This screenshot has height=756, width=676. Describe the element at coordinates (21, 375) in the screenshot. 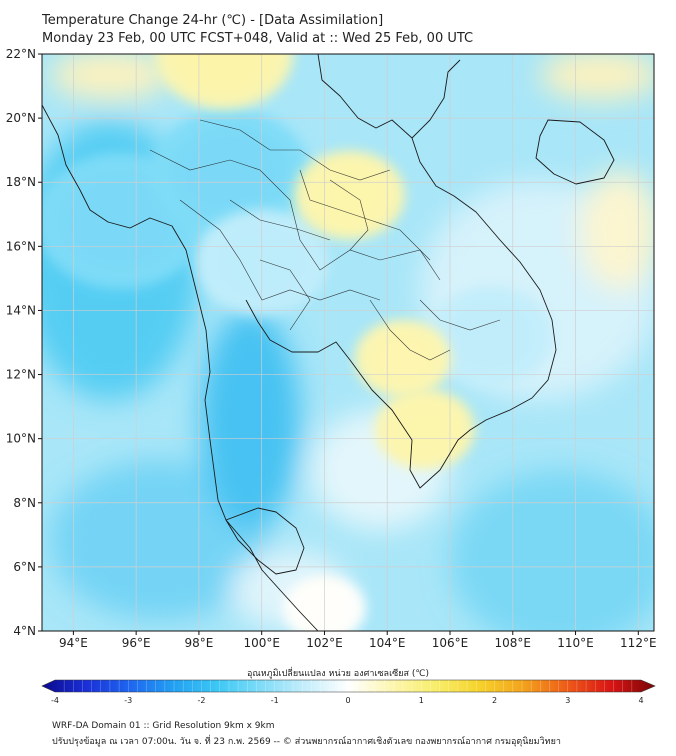

I see `y-tick-label: 12°N` at that location.